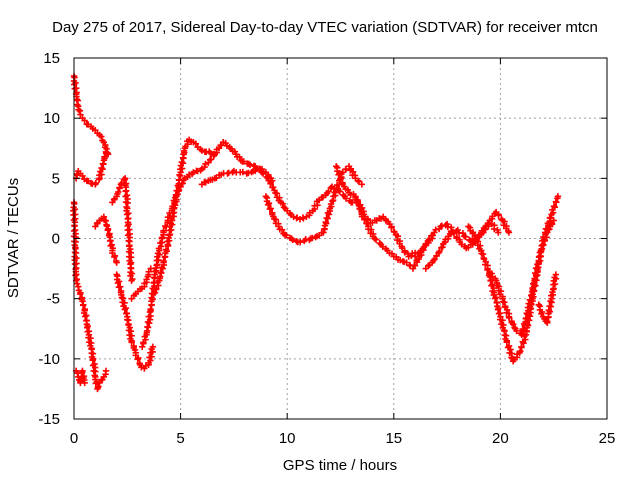  Describe the element at coordinates (51, 118) in the screenshot. I see `y-tick-label: 10` at that location.